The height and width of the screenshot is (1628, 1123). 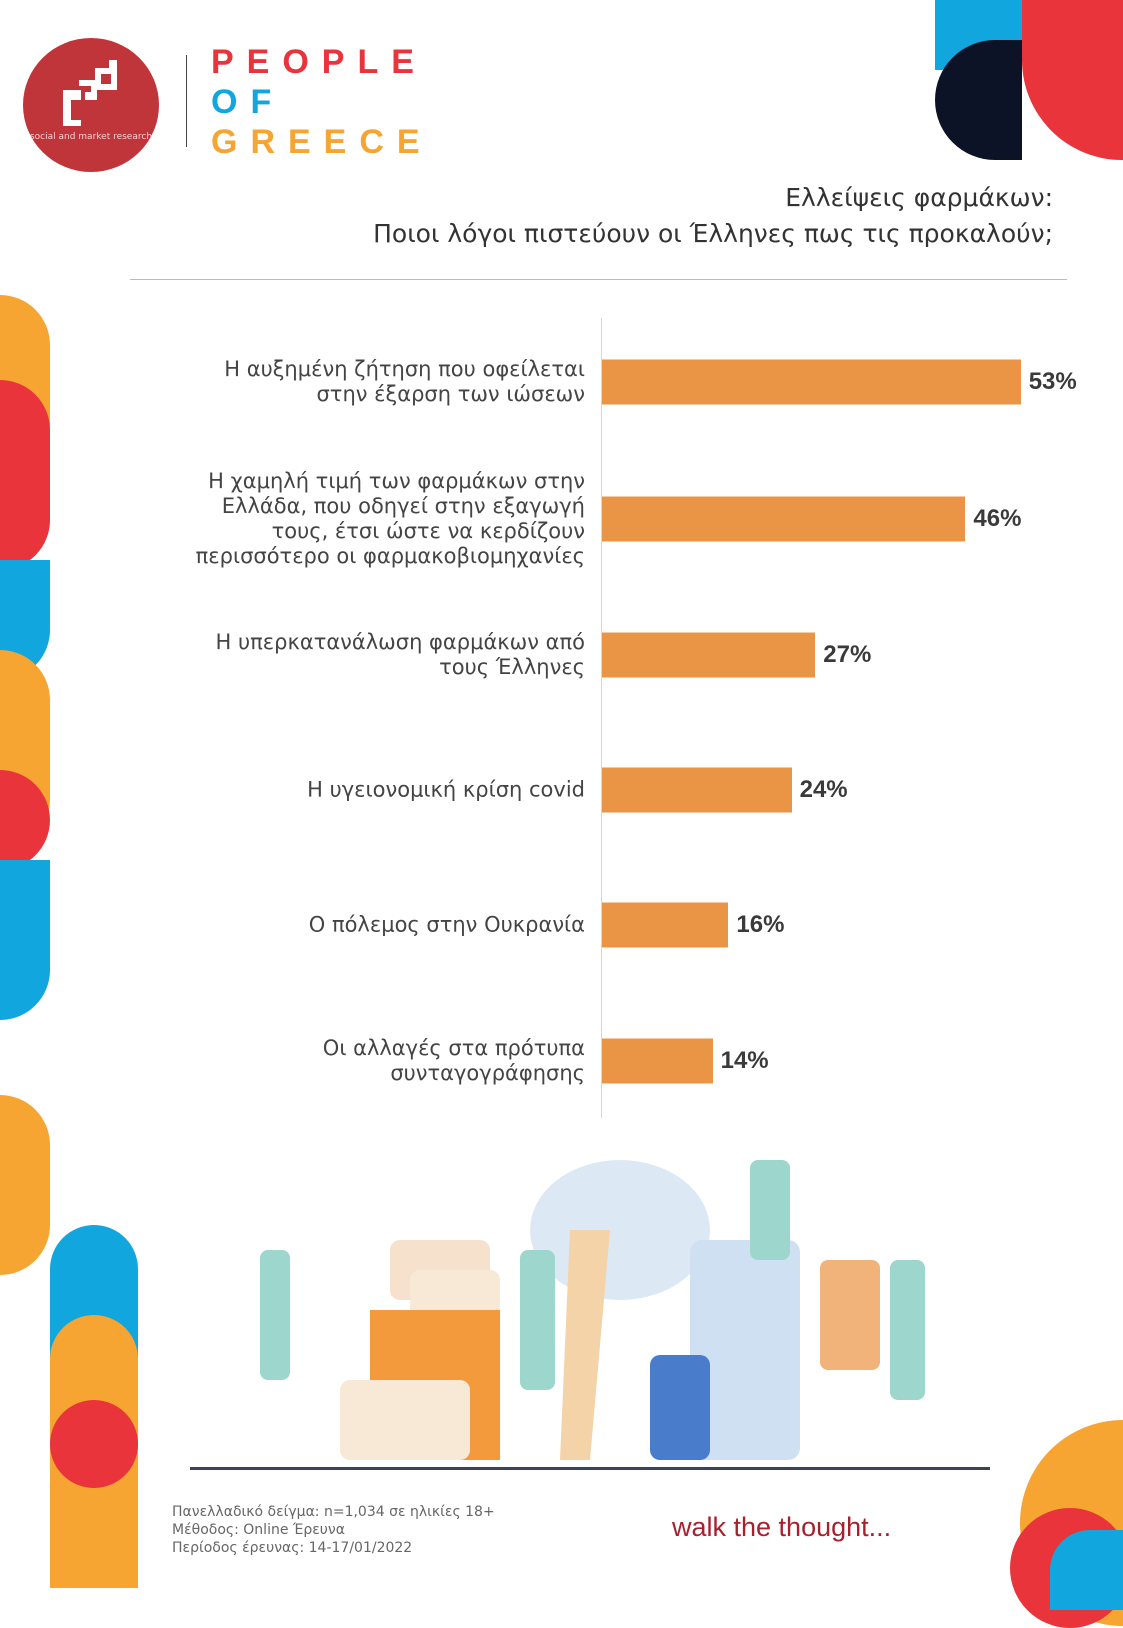 What do you see at coordinates (997, 518) in the screenshot?
I see `data-label: 46%` at bounding box center [997, 518].